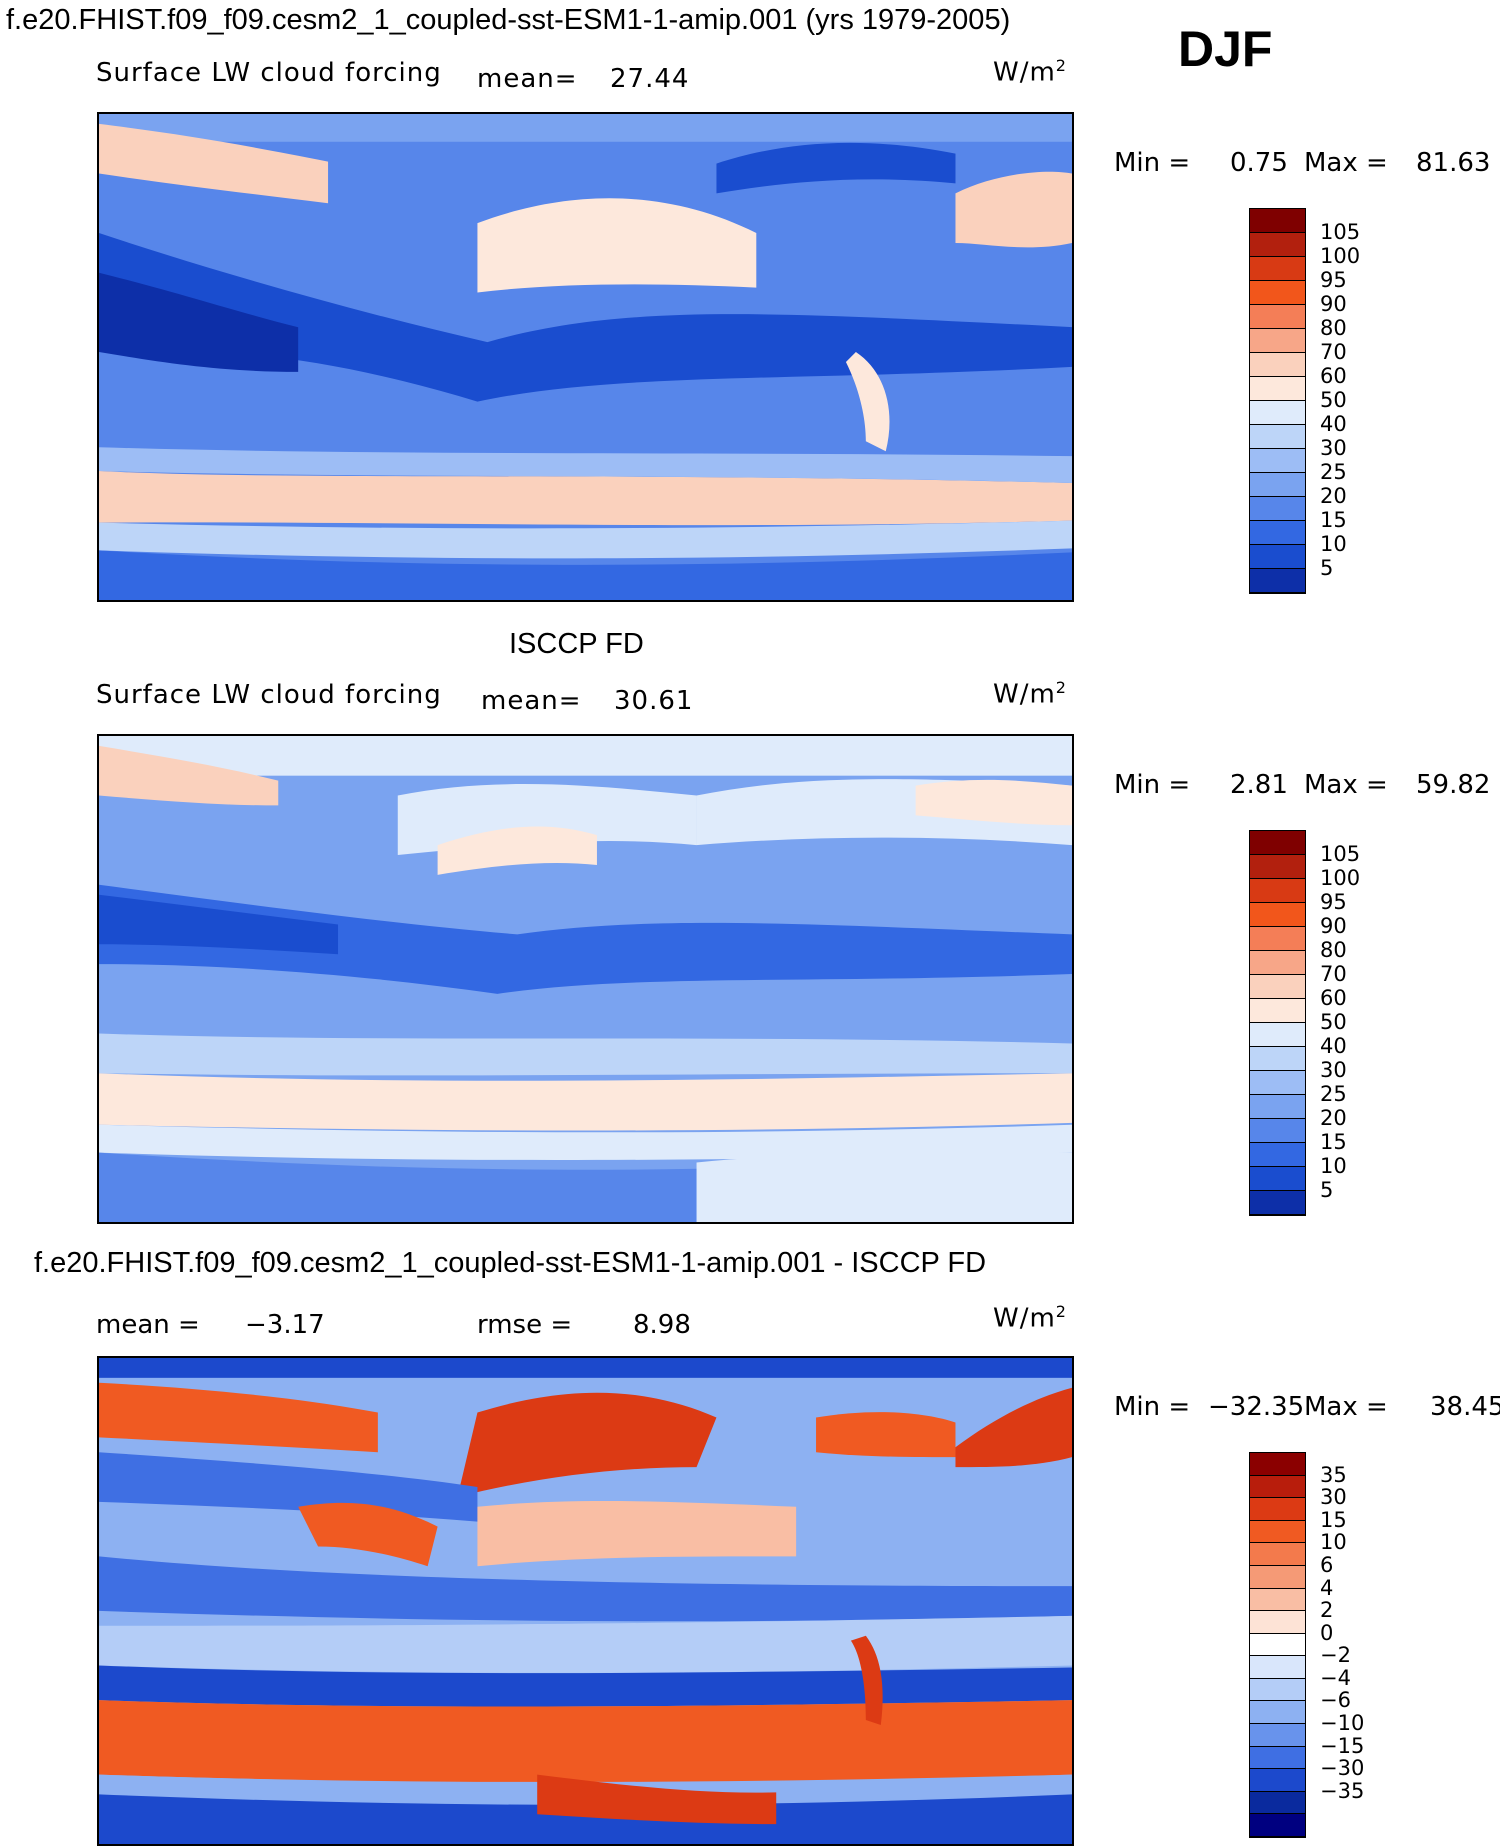 The height and width of the screenshot is (1846, 1500). I want to click on colorbar-level-label: 30, so click(1333, 1070).